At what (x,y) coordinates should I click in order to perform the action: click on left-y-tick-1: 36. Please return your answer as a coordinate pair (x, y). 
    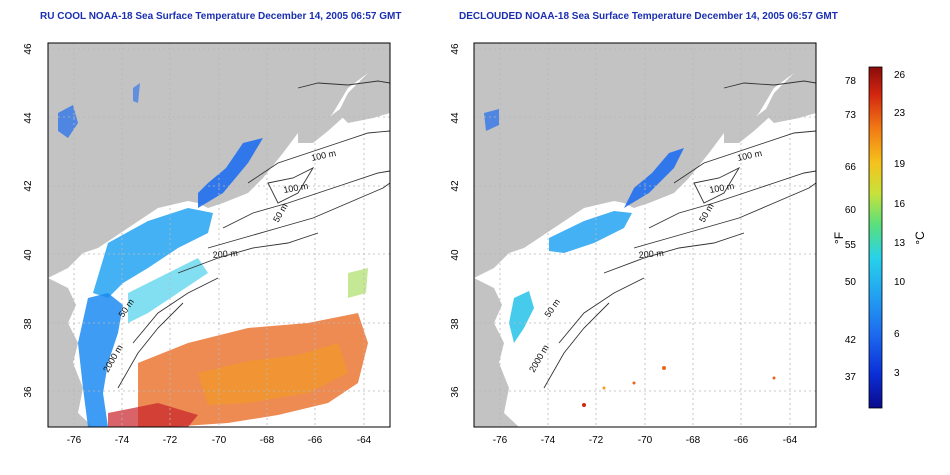
    Looking at the image, I should click on (28, 392).